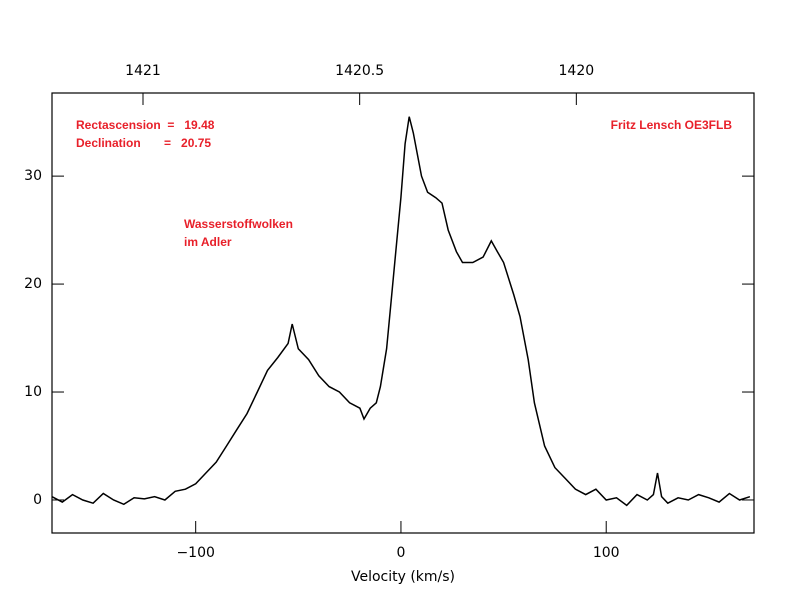 The height and width of the screenshot is (600, 800). I want to click on y-tick-label: 0, so click(37, 500).